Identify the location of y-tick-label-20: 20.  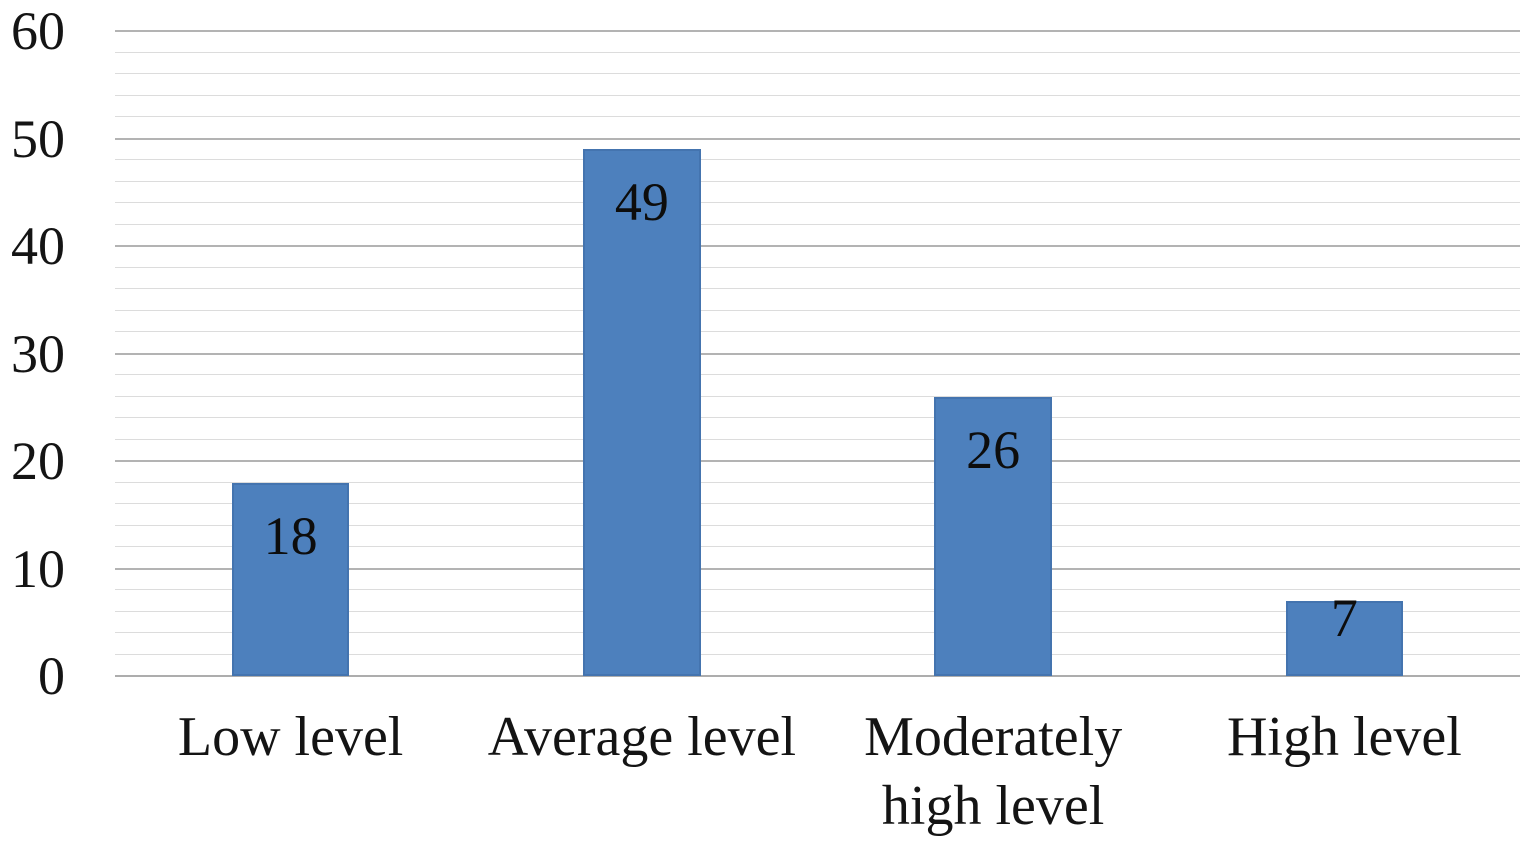
(38, 461).